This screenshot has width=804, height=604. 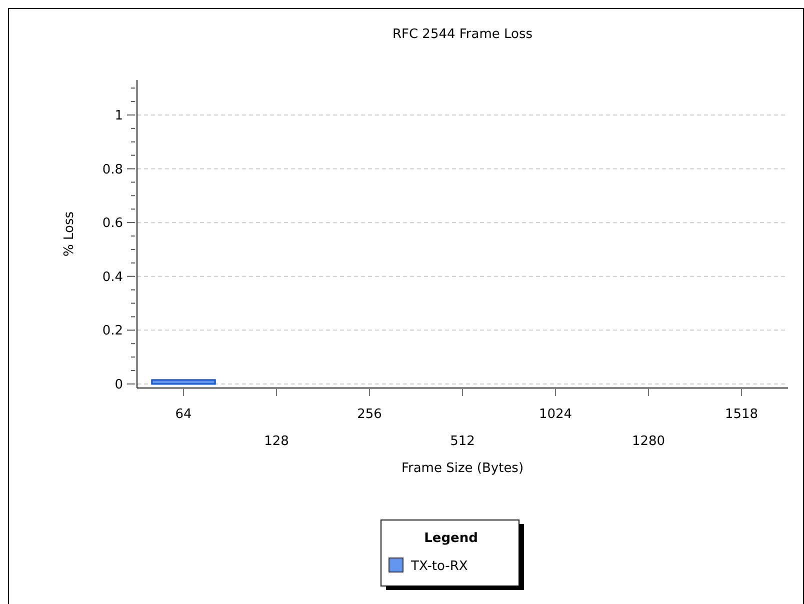 I want to click on y-tick-label: 0.8, so click(x=112, y=170).